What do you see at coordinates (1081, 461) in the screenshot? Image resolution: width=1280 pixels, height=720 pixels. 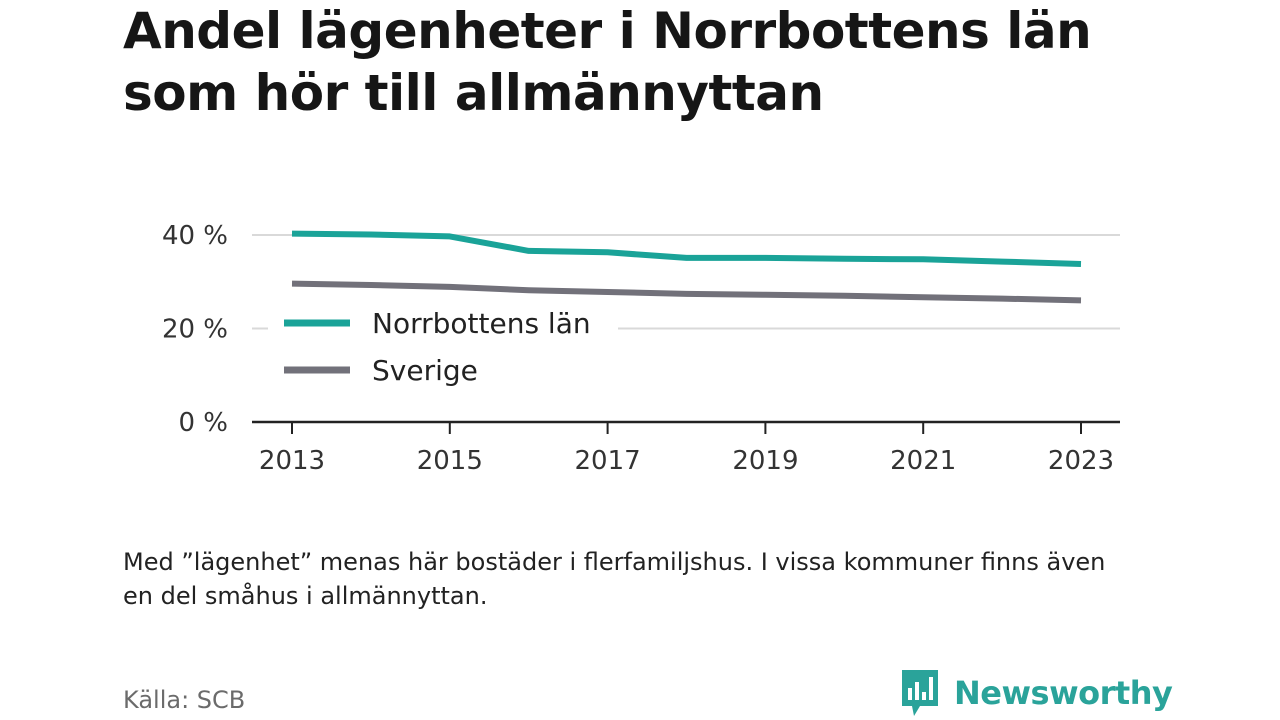 I see `x-tick-label: 2023` at bounding box center [1081, 461].